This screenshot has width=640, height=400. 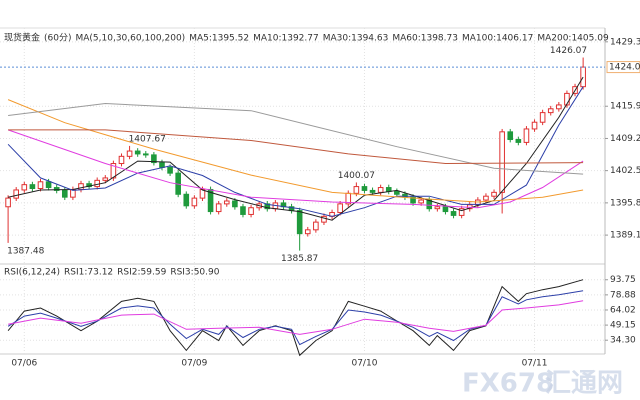 What do you see at coordinates (623, 295) in the screenshot?
I see `y-tick-label: 78.88` at bounding box center [623, 295].